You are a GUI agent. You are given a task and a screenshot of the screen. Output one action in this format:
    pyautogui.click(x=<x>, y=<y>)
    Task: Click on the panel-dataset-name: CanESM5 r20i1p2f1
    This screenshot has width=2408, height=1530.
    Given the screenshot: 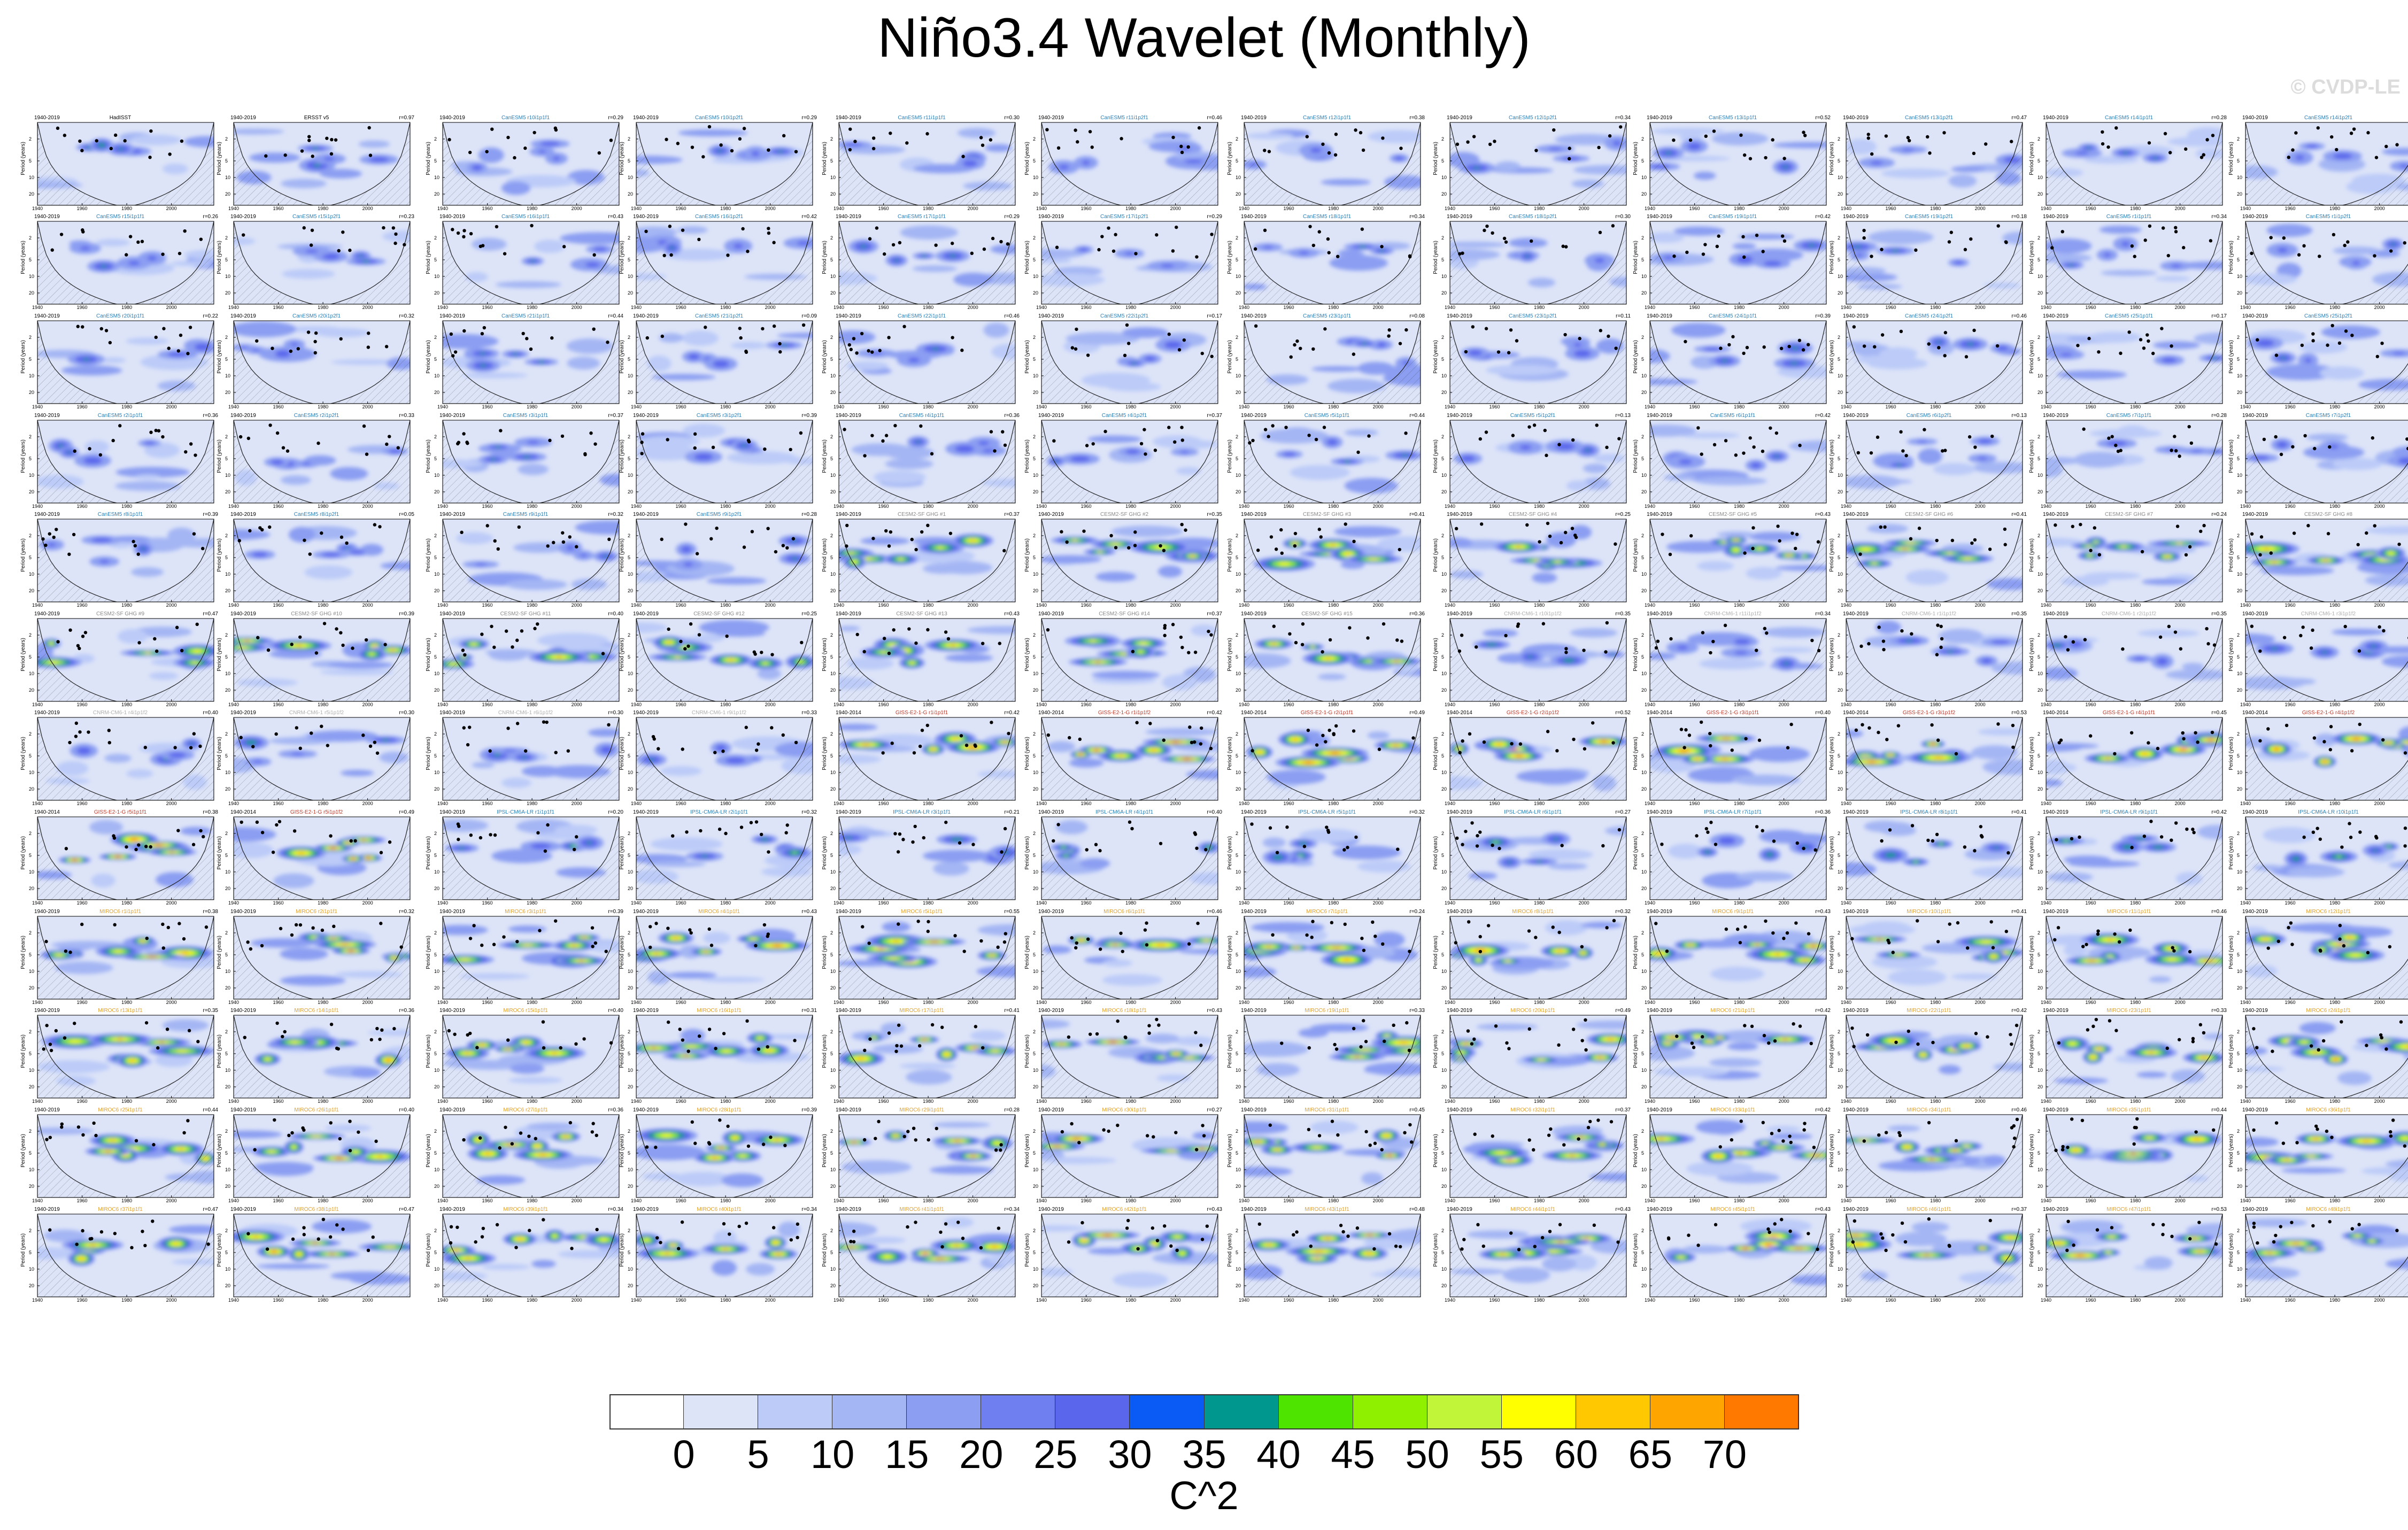 What is the action you would take?
    pyautogui.click(x=316, y=316)
    